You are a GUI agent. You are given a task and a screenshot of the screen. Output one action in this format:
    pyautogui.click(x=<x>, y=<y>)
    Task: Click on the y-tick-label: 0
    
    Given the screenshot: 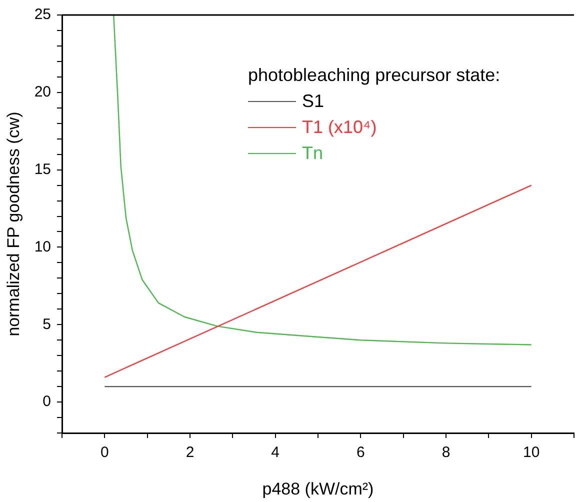 What is the action you would take?
    pyautogui.click(x=46, y=401)
    